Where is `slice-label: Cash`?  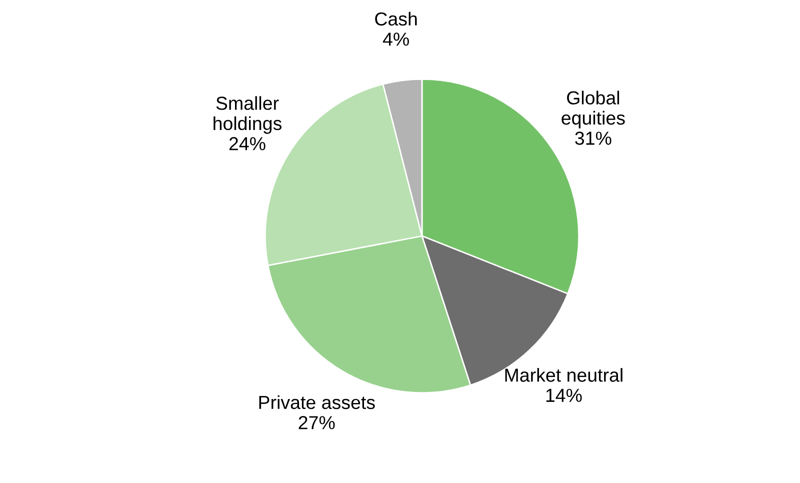
slice-label: Cash is located at coordinates (396, 19).